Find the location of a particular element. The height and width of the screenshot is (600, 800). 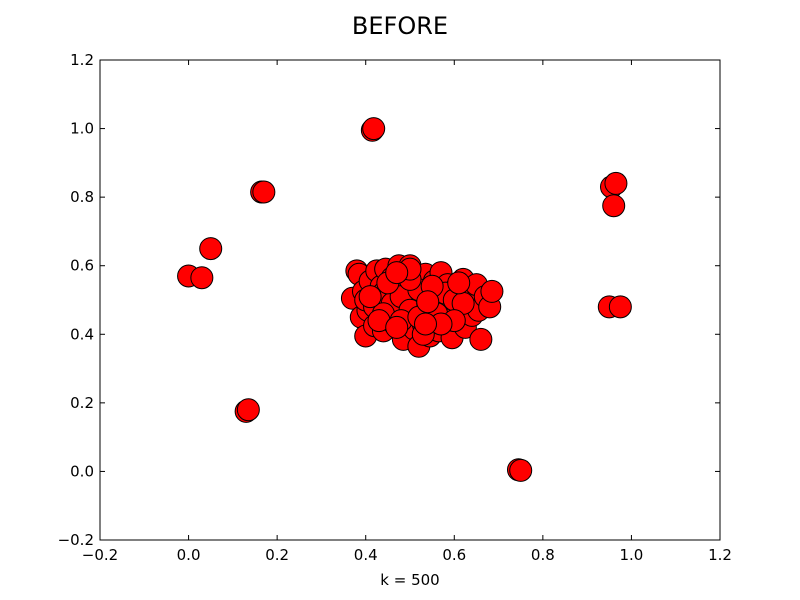

y-tick-label: 0.0 is located at coordinates (82, 471).